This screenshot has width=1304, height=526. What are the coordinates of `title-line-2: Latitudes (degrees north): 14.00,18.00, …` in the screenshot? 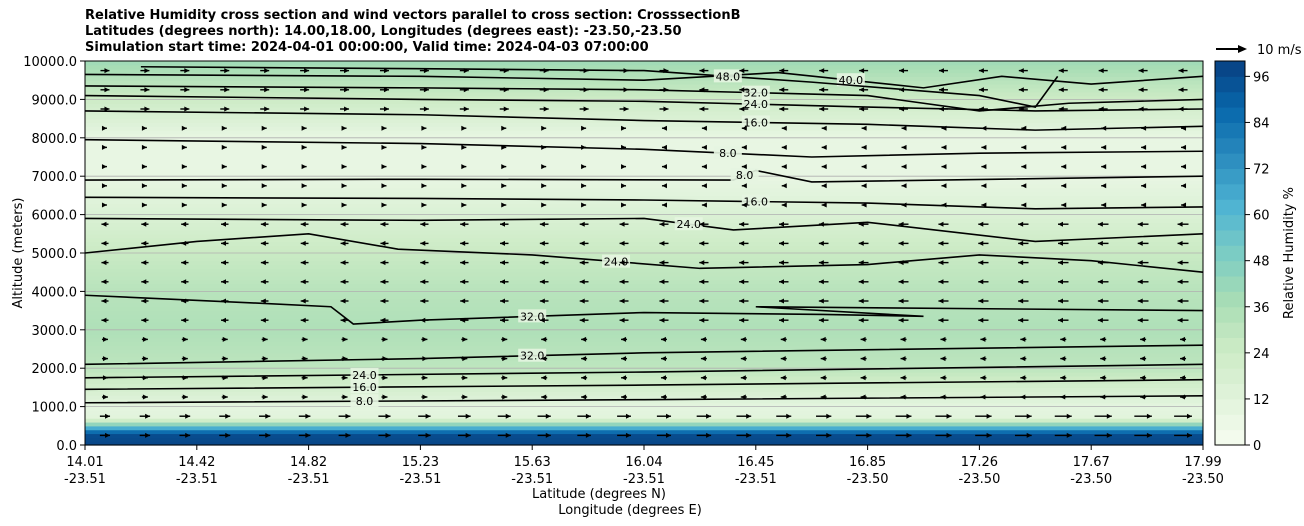 It's located at (383, 31).